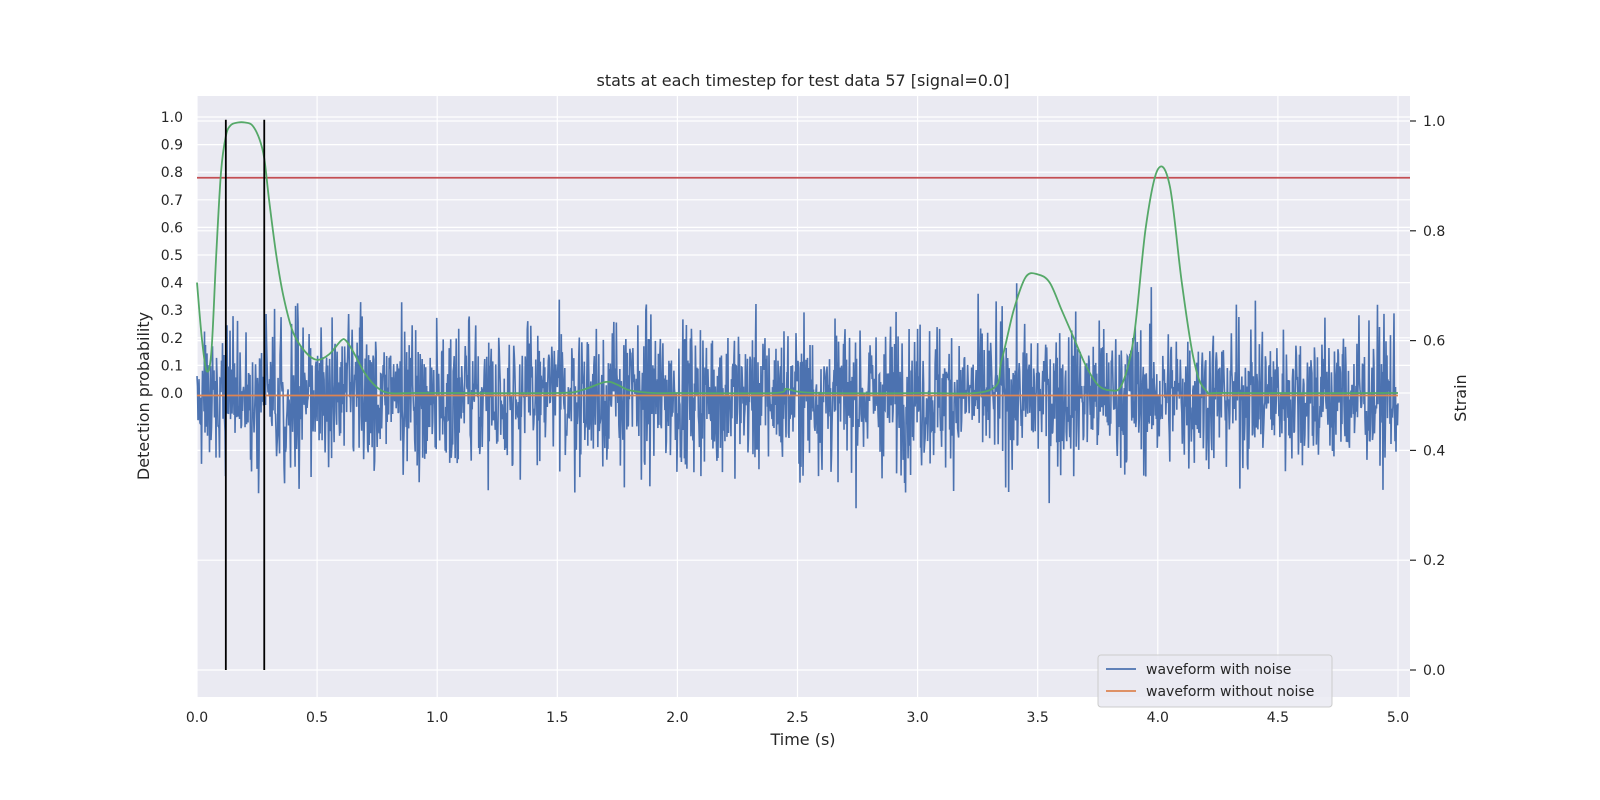  I want to click on right-y-tick-label: 1.0, so click(1434, 122).